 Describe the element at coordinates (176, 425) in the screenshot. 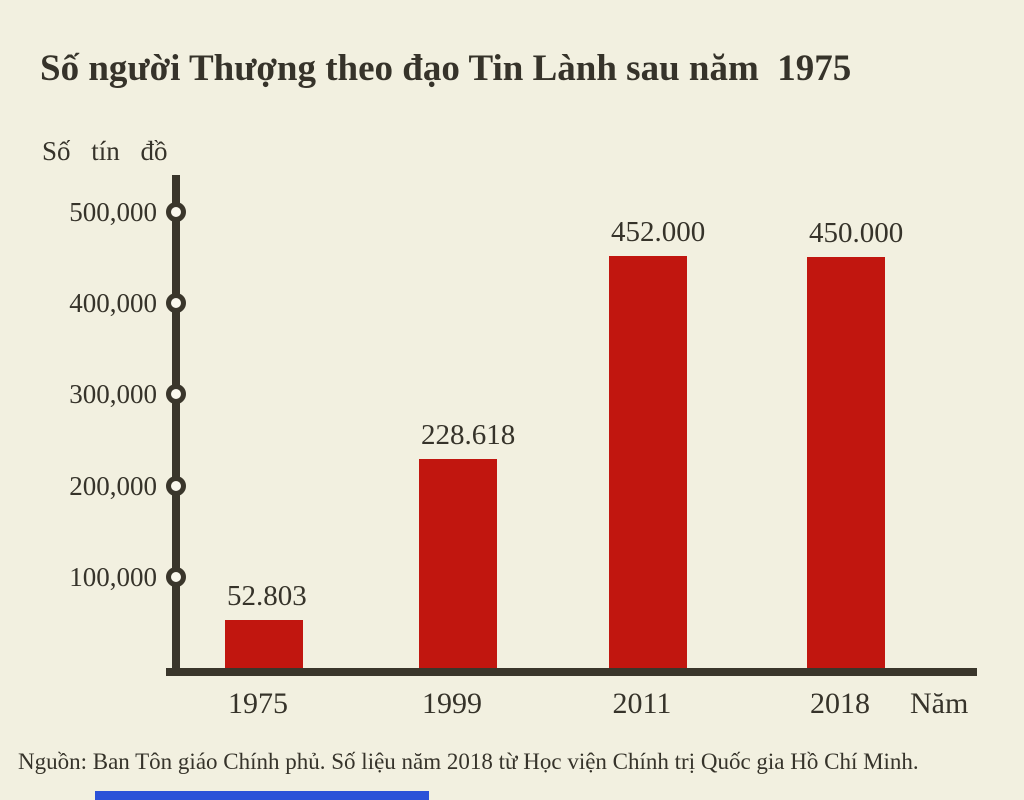

I see `y-axis-line` at that location.